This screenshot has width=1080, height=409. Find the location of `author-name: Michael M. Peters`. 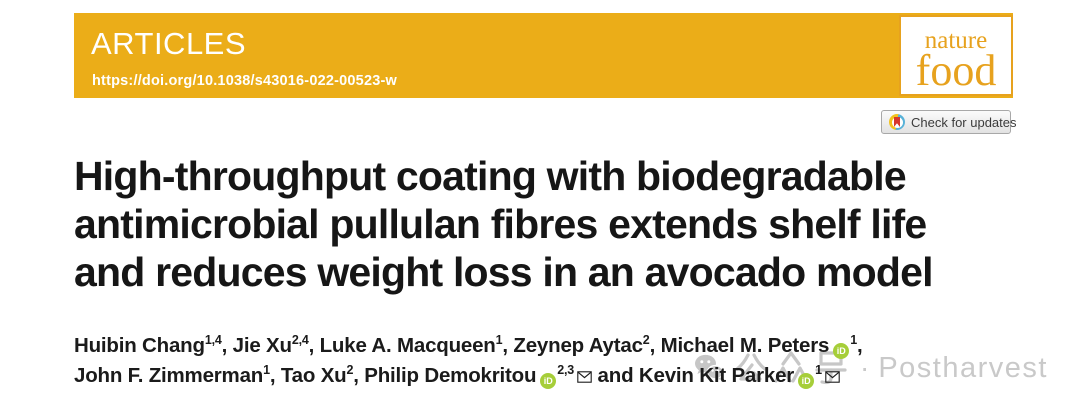

author-name: Michael M. Peters is located at coordinates (745, 345).